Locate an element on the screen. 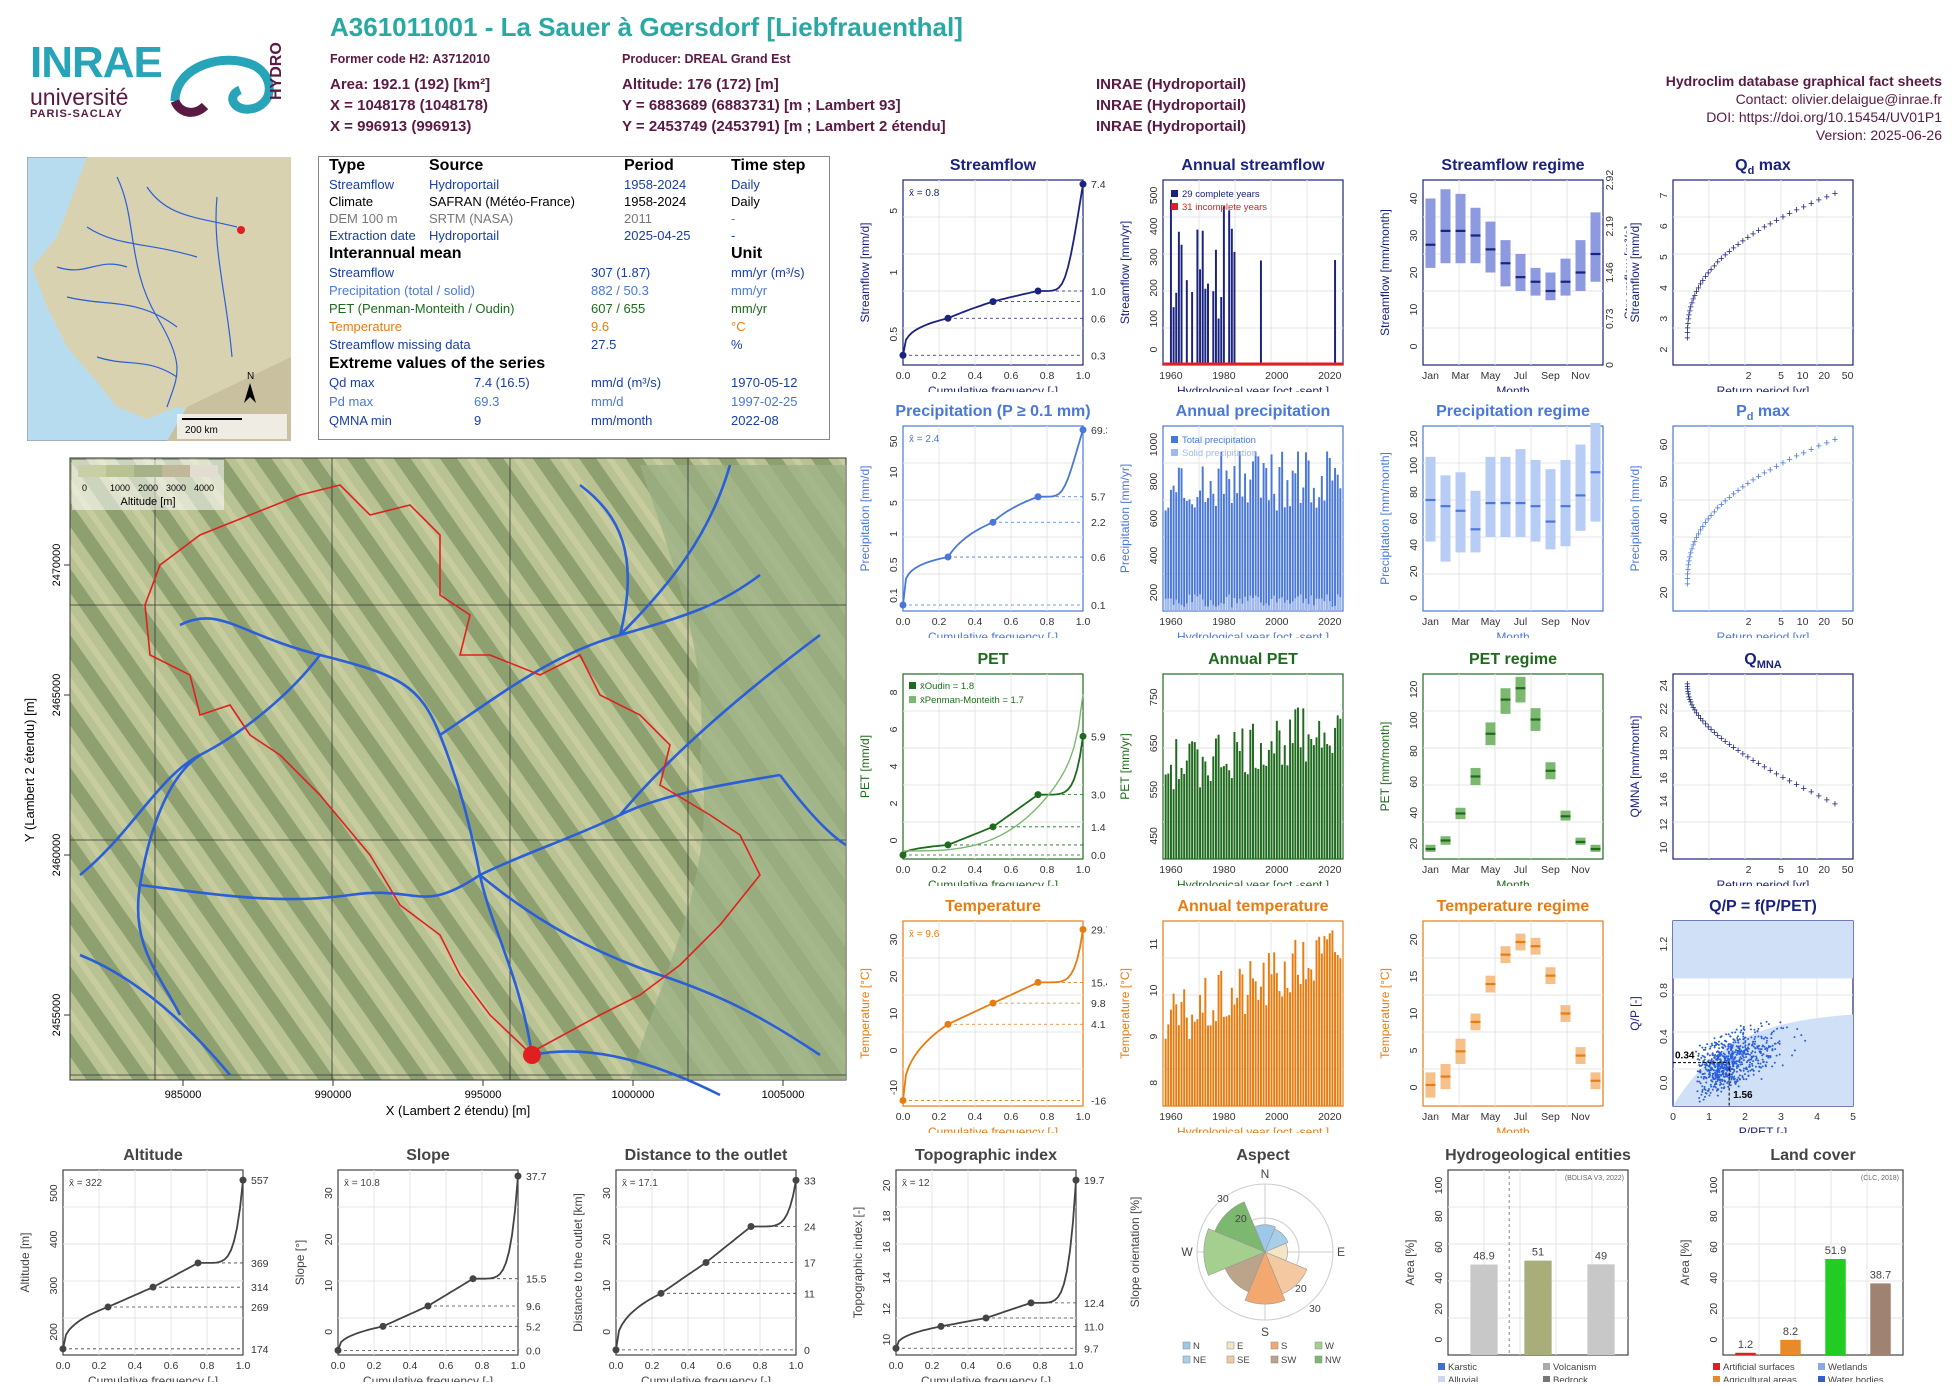 Image resolution: width=1960 pixels, height=1386 pixels. aspect-legend-label: E is located at coordinates (1240, 1346).